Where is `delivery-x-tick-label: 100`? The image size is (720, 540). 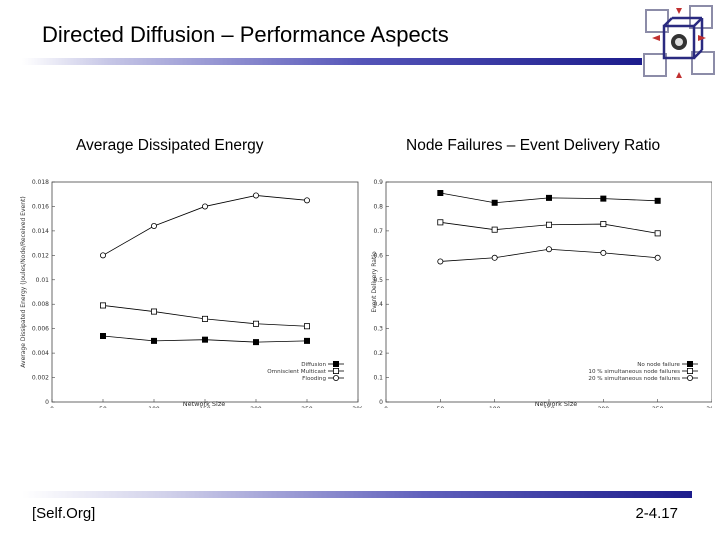 delivery-x-tick-label: 100 is located at coordinates (495, 407).